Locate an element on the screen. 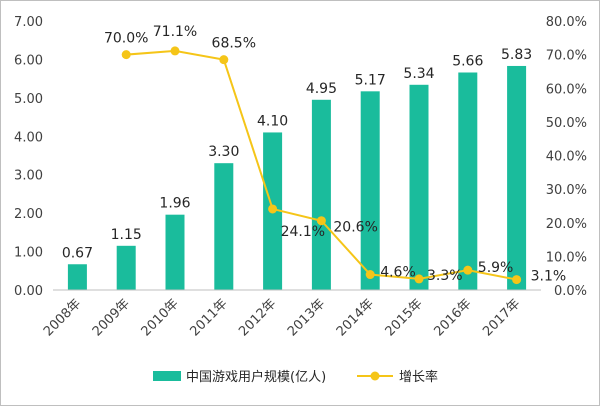 The width and height of the screenshot is (600, 409). right-y-tick-label: 80.0% is located at coordinates (566, 22).